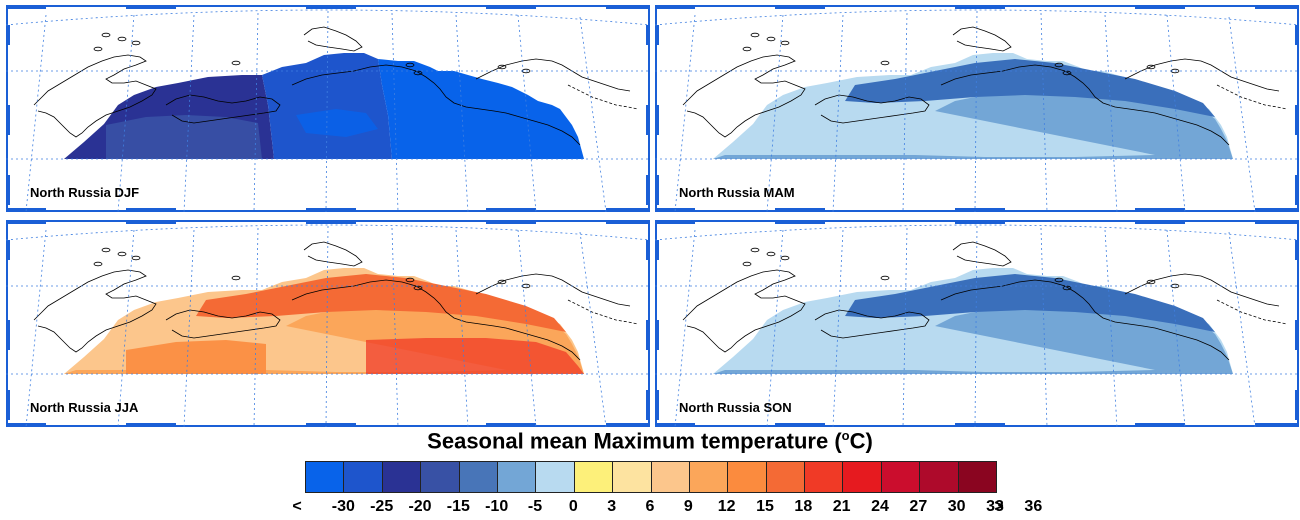 Image resolution: width=1300 pixels, height=520 pixels. What do you see at coordinates (85, 192) in the screenshot?
I see `panel-title: North Russia DJF` at bounding box center [85, 192].